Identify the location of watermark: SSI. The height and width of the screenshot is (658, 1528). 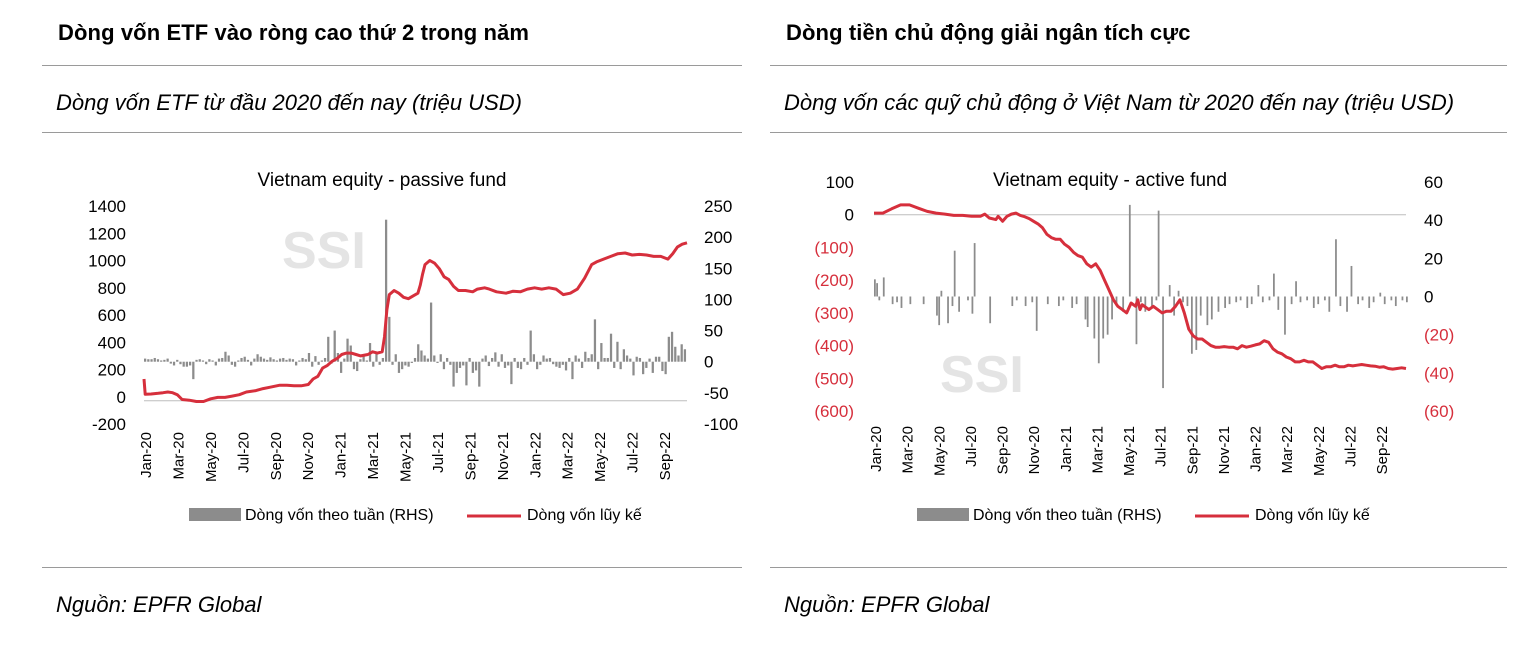
(982, 375).